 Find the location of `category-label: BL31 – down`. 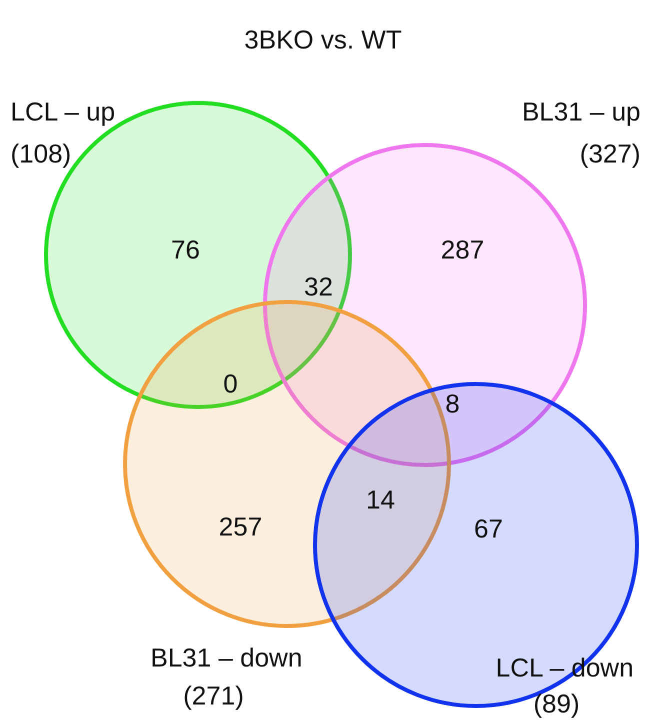

category-label: BL31 – down is located at coordinates (226, 657).